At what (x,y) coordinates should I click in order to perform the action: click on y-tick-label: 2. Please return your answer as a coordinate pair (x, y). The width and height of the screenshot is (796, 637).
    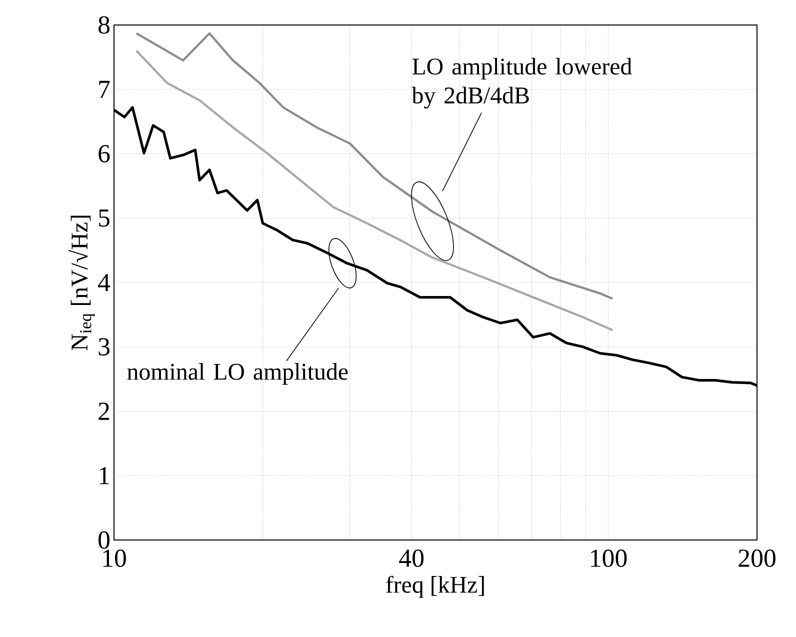
    Looking at the image, I should click on (104, 411).